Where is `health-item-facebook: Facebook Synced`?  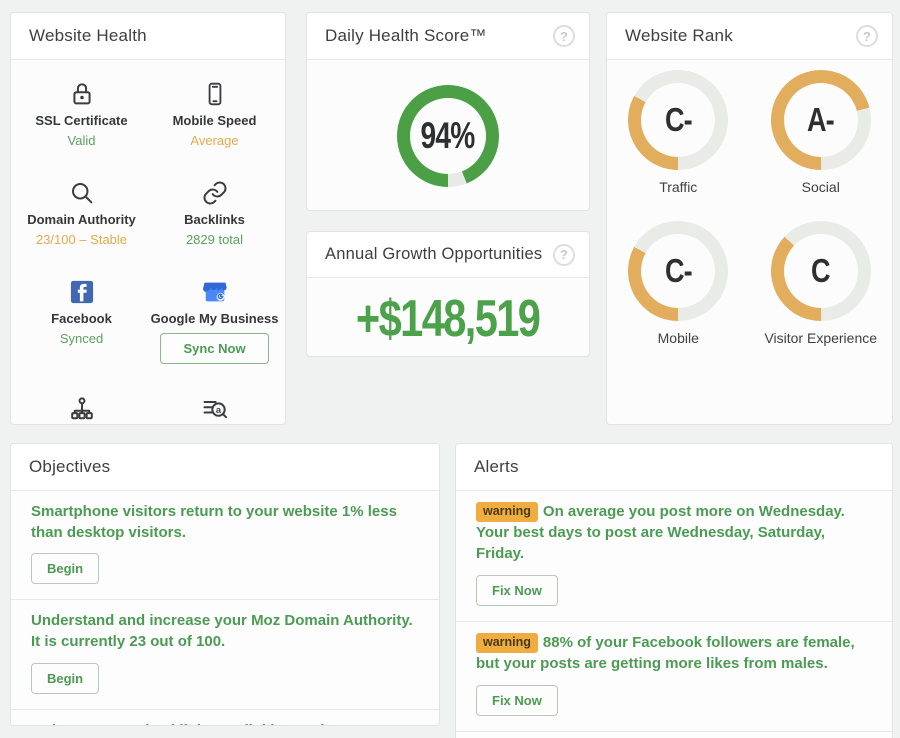
health-item-facebook: Facebook Synced is located at coordinates (81, 319).